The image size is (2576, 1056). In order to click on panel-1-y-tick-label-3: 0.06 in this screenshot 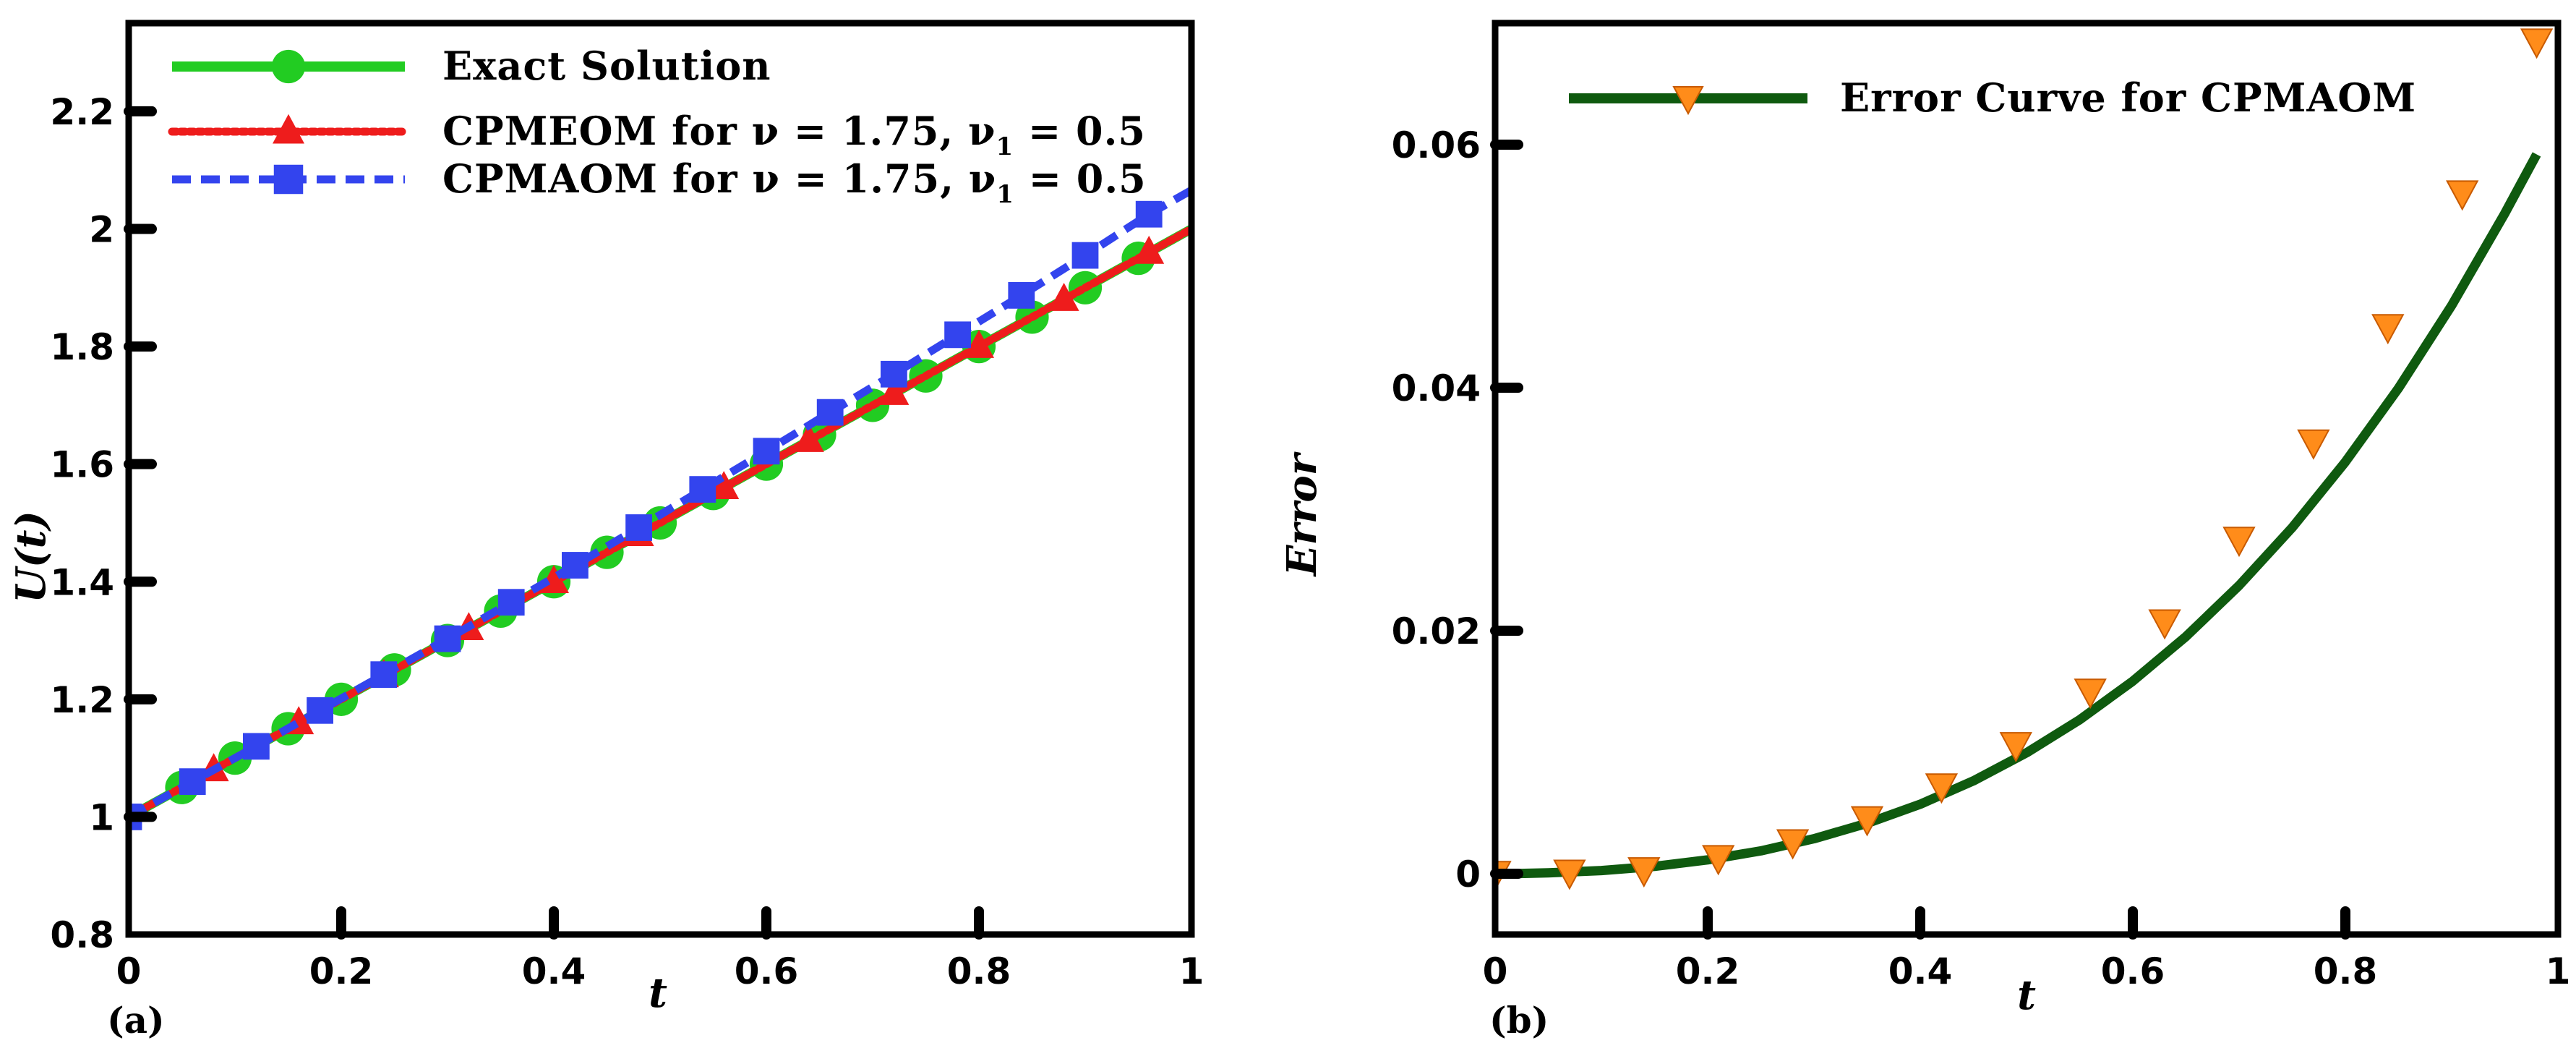, I will do `click(1437, 145)`.